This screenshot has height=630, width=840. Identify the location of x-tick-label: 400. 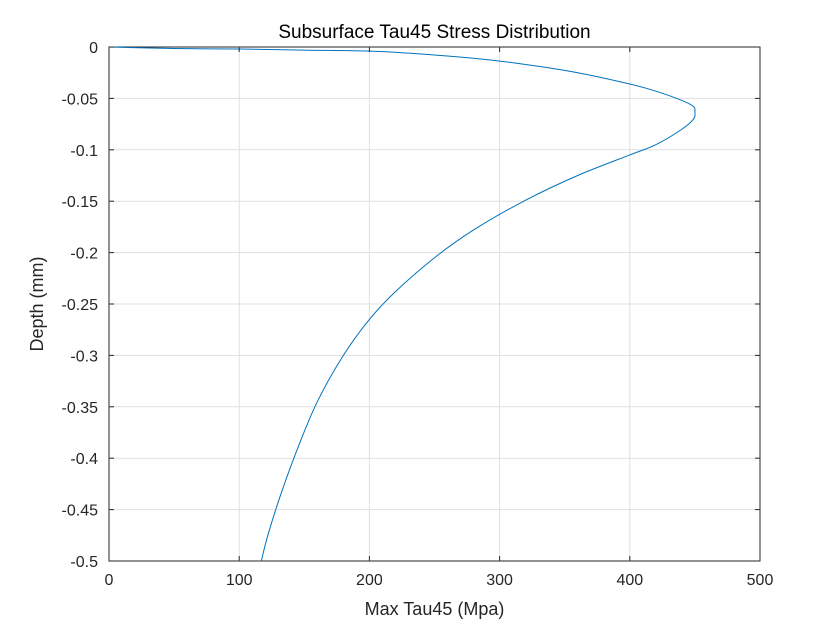
(629, 580).